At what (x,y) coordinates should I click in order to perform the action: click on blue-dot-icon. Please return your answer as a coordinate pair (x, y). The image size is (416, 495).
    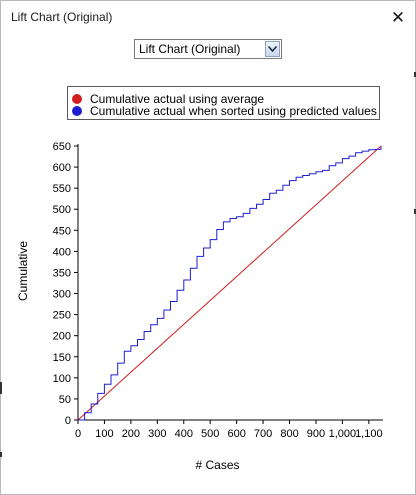
    Looking at the image, I should click on (77, 111).